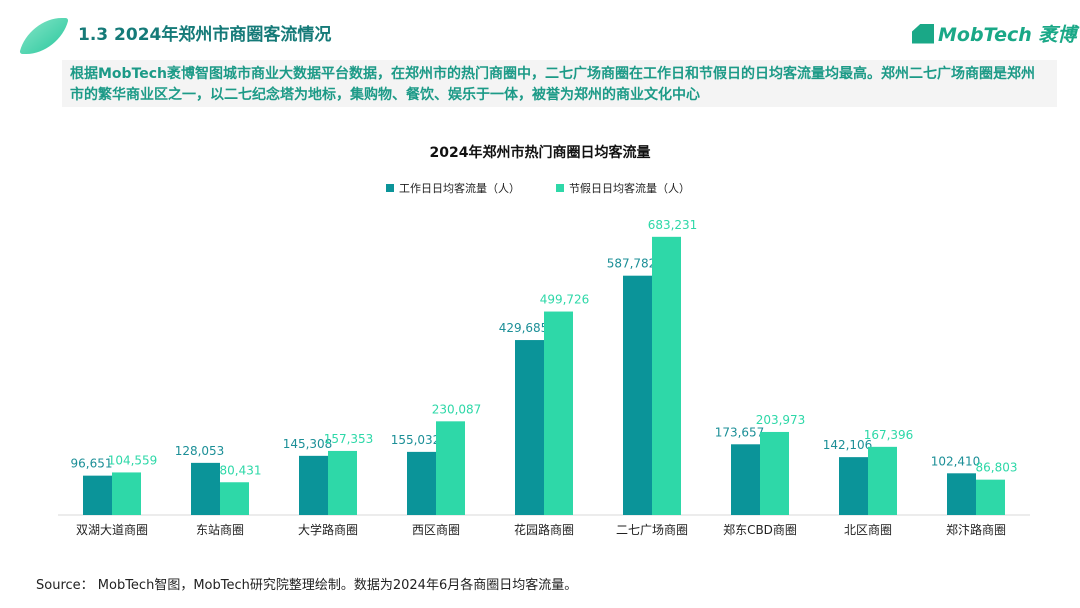  What do you see at coordinates (997, 468) in the screenshot?
I see `data-label: 86,803` at bounding box center [997, 468].